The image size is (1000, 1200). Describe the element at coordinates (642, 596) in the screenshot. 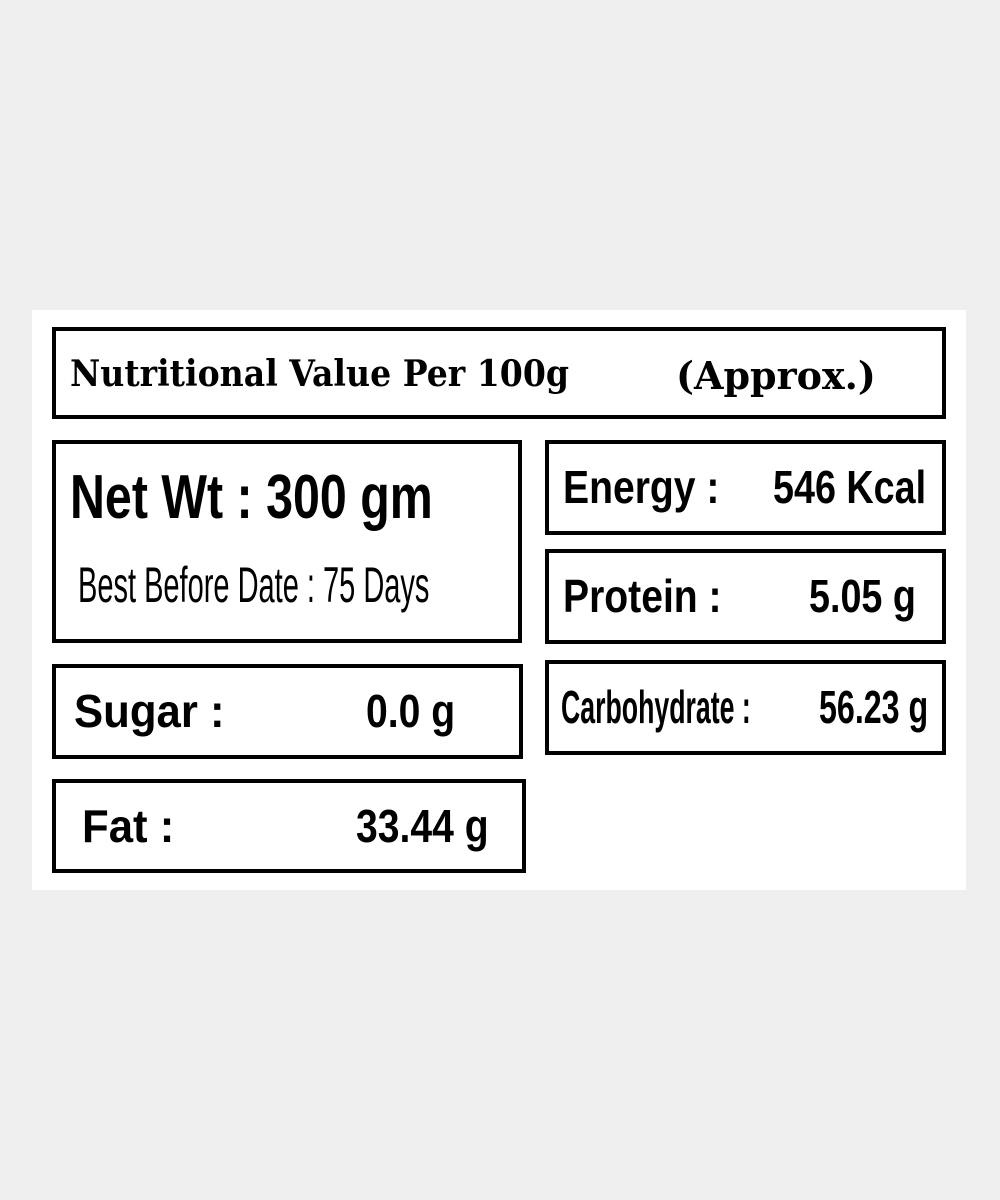

I see `nutrient-name: Protein :` at that location.